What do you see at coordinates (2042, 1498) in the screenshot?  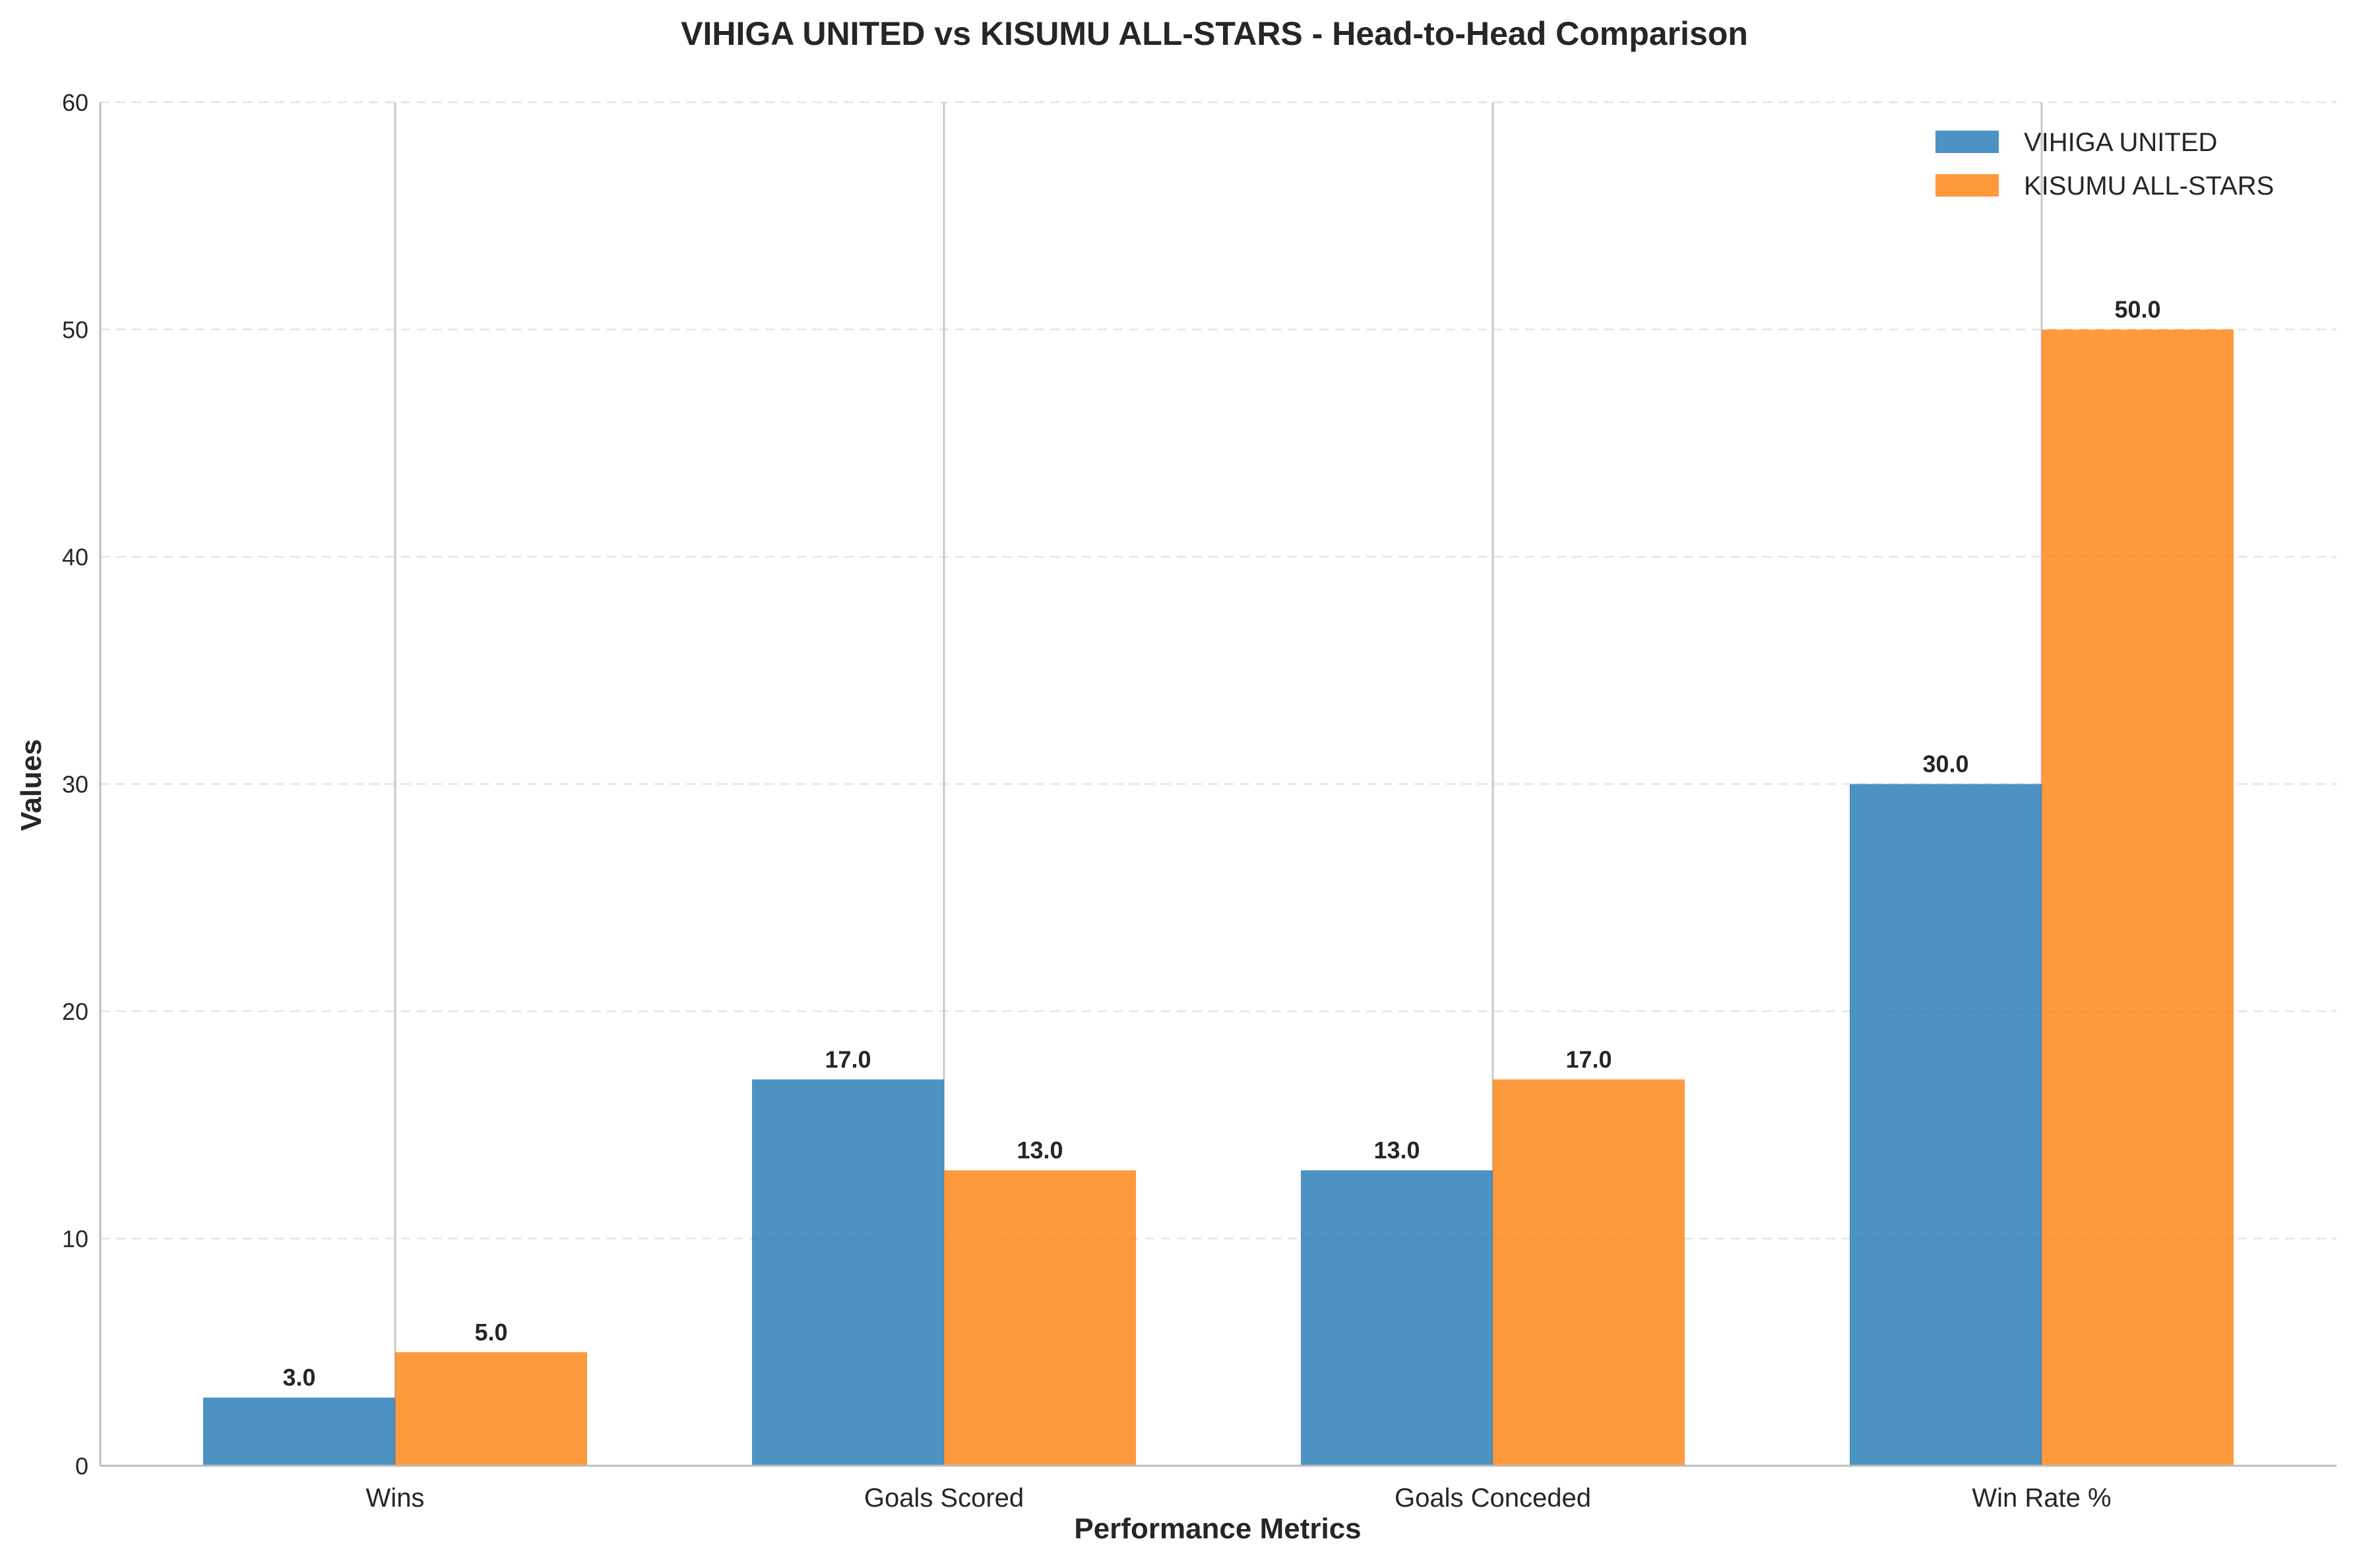 I see `x-tick-label-win-rate: Win Rate %` at bounding box center [2042, 1498].